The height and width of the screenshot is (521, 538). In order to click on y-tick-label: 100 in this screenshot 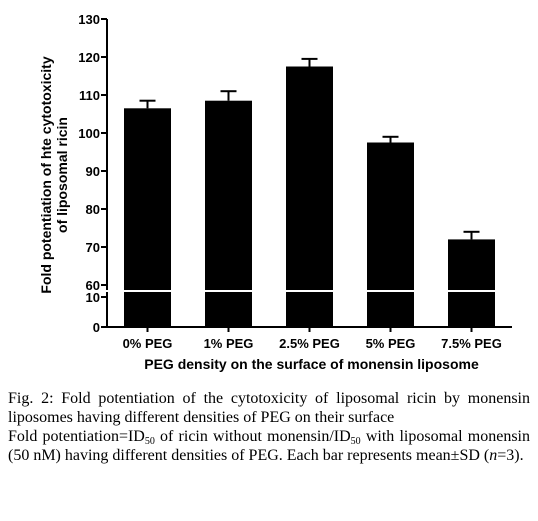, I will do `click(89, 133)`.